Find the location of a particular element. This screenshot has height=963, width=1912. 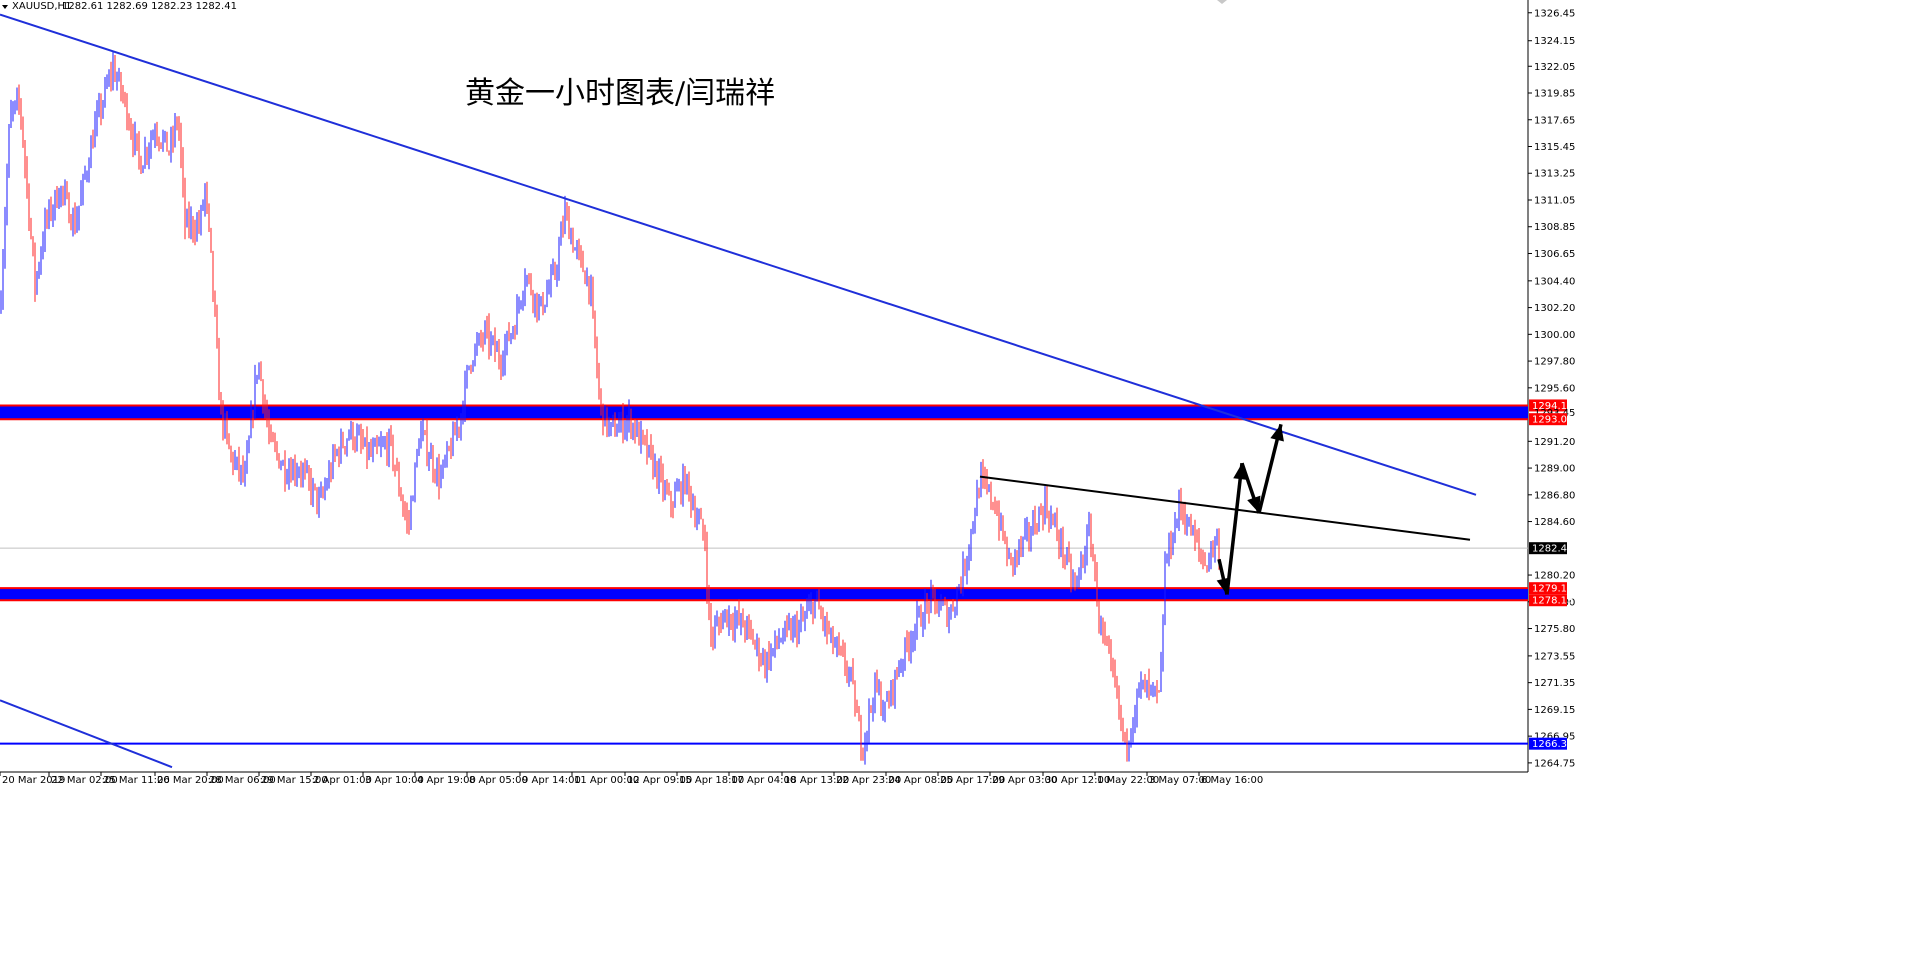

x-tick-label: 12 Apr 09:00 is located at coordinates (659, 780).